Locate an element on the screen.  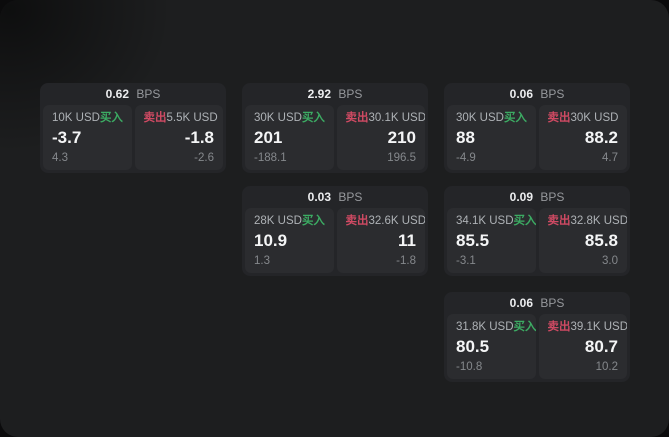
buy-panel: 30K USD 买入 201 -188.1 is located at coordinates (289, 137).